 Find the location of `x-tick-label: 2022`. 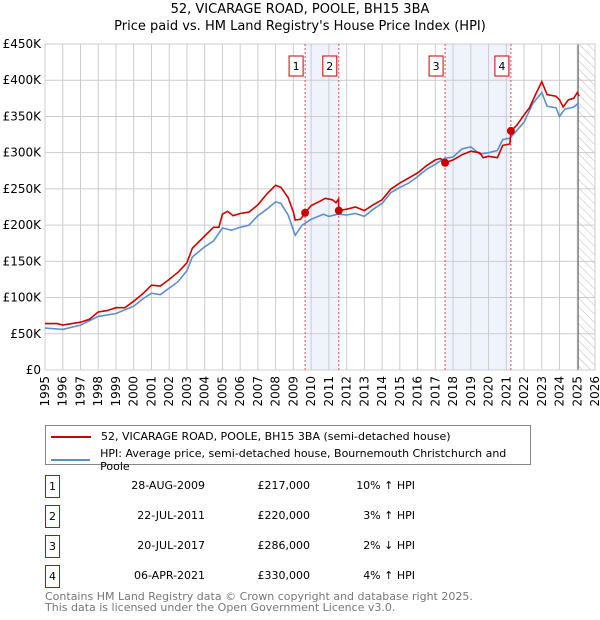

x-tick-label: 2022 is located at coordinates (524, 391).